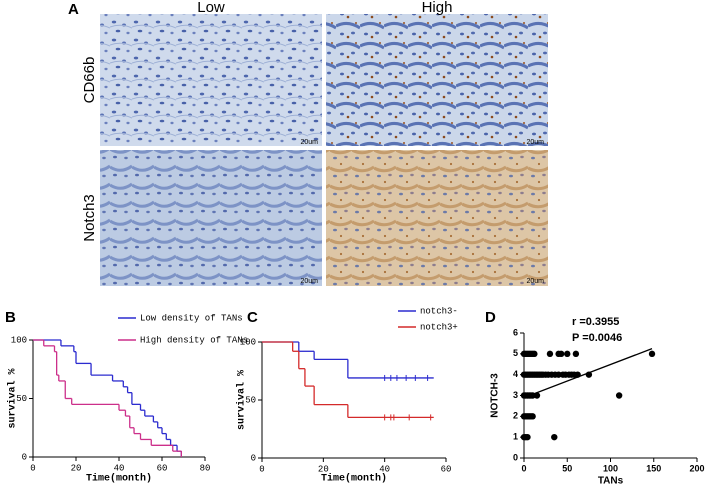  I want to click on y-tick-label: 5, so click(515, 353).